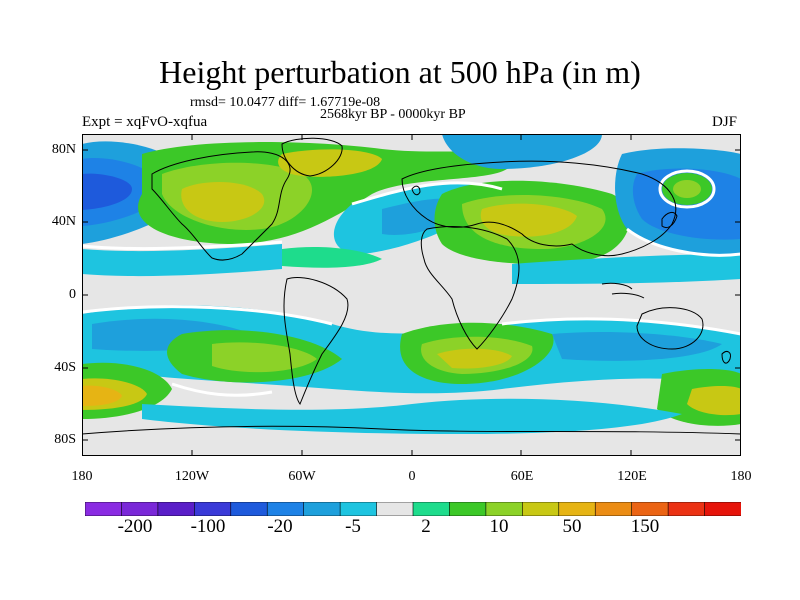  Describe the element at coordinates (411, 430) in the screenshot. I see `coastline-antarctica` at that location.